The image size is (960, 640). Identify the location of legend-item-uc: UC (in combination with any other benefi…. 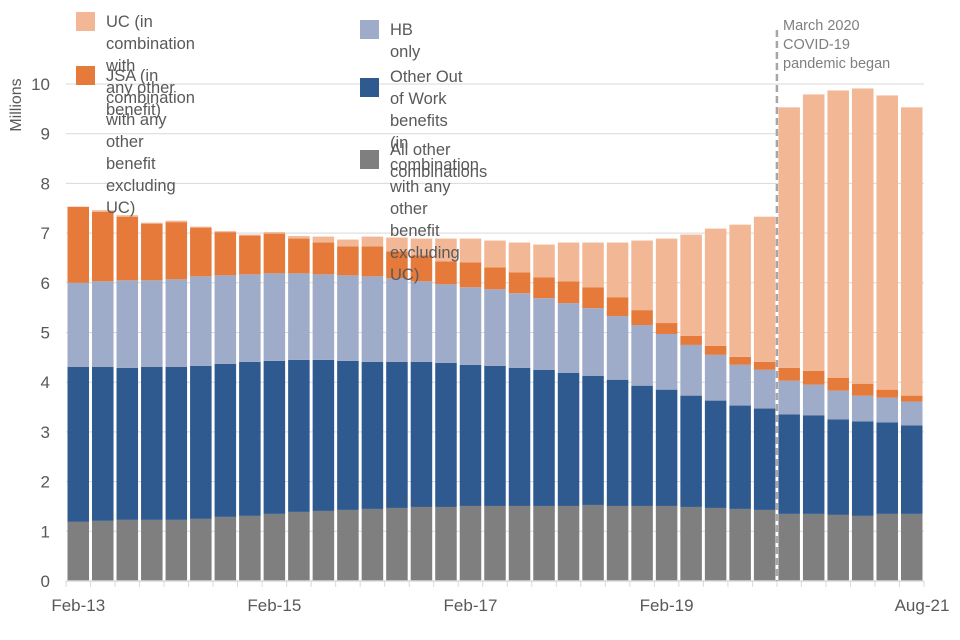
(135, 66).